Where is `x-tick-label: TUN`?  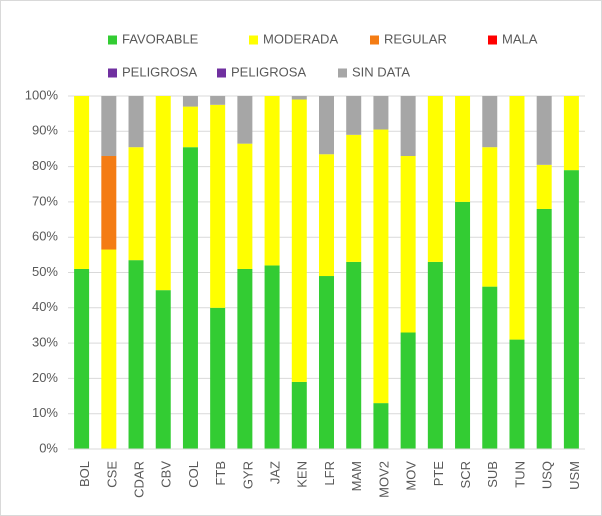
x-tick-label: TUN is located at coordinates (519, 474).